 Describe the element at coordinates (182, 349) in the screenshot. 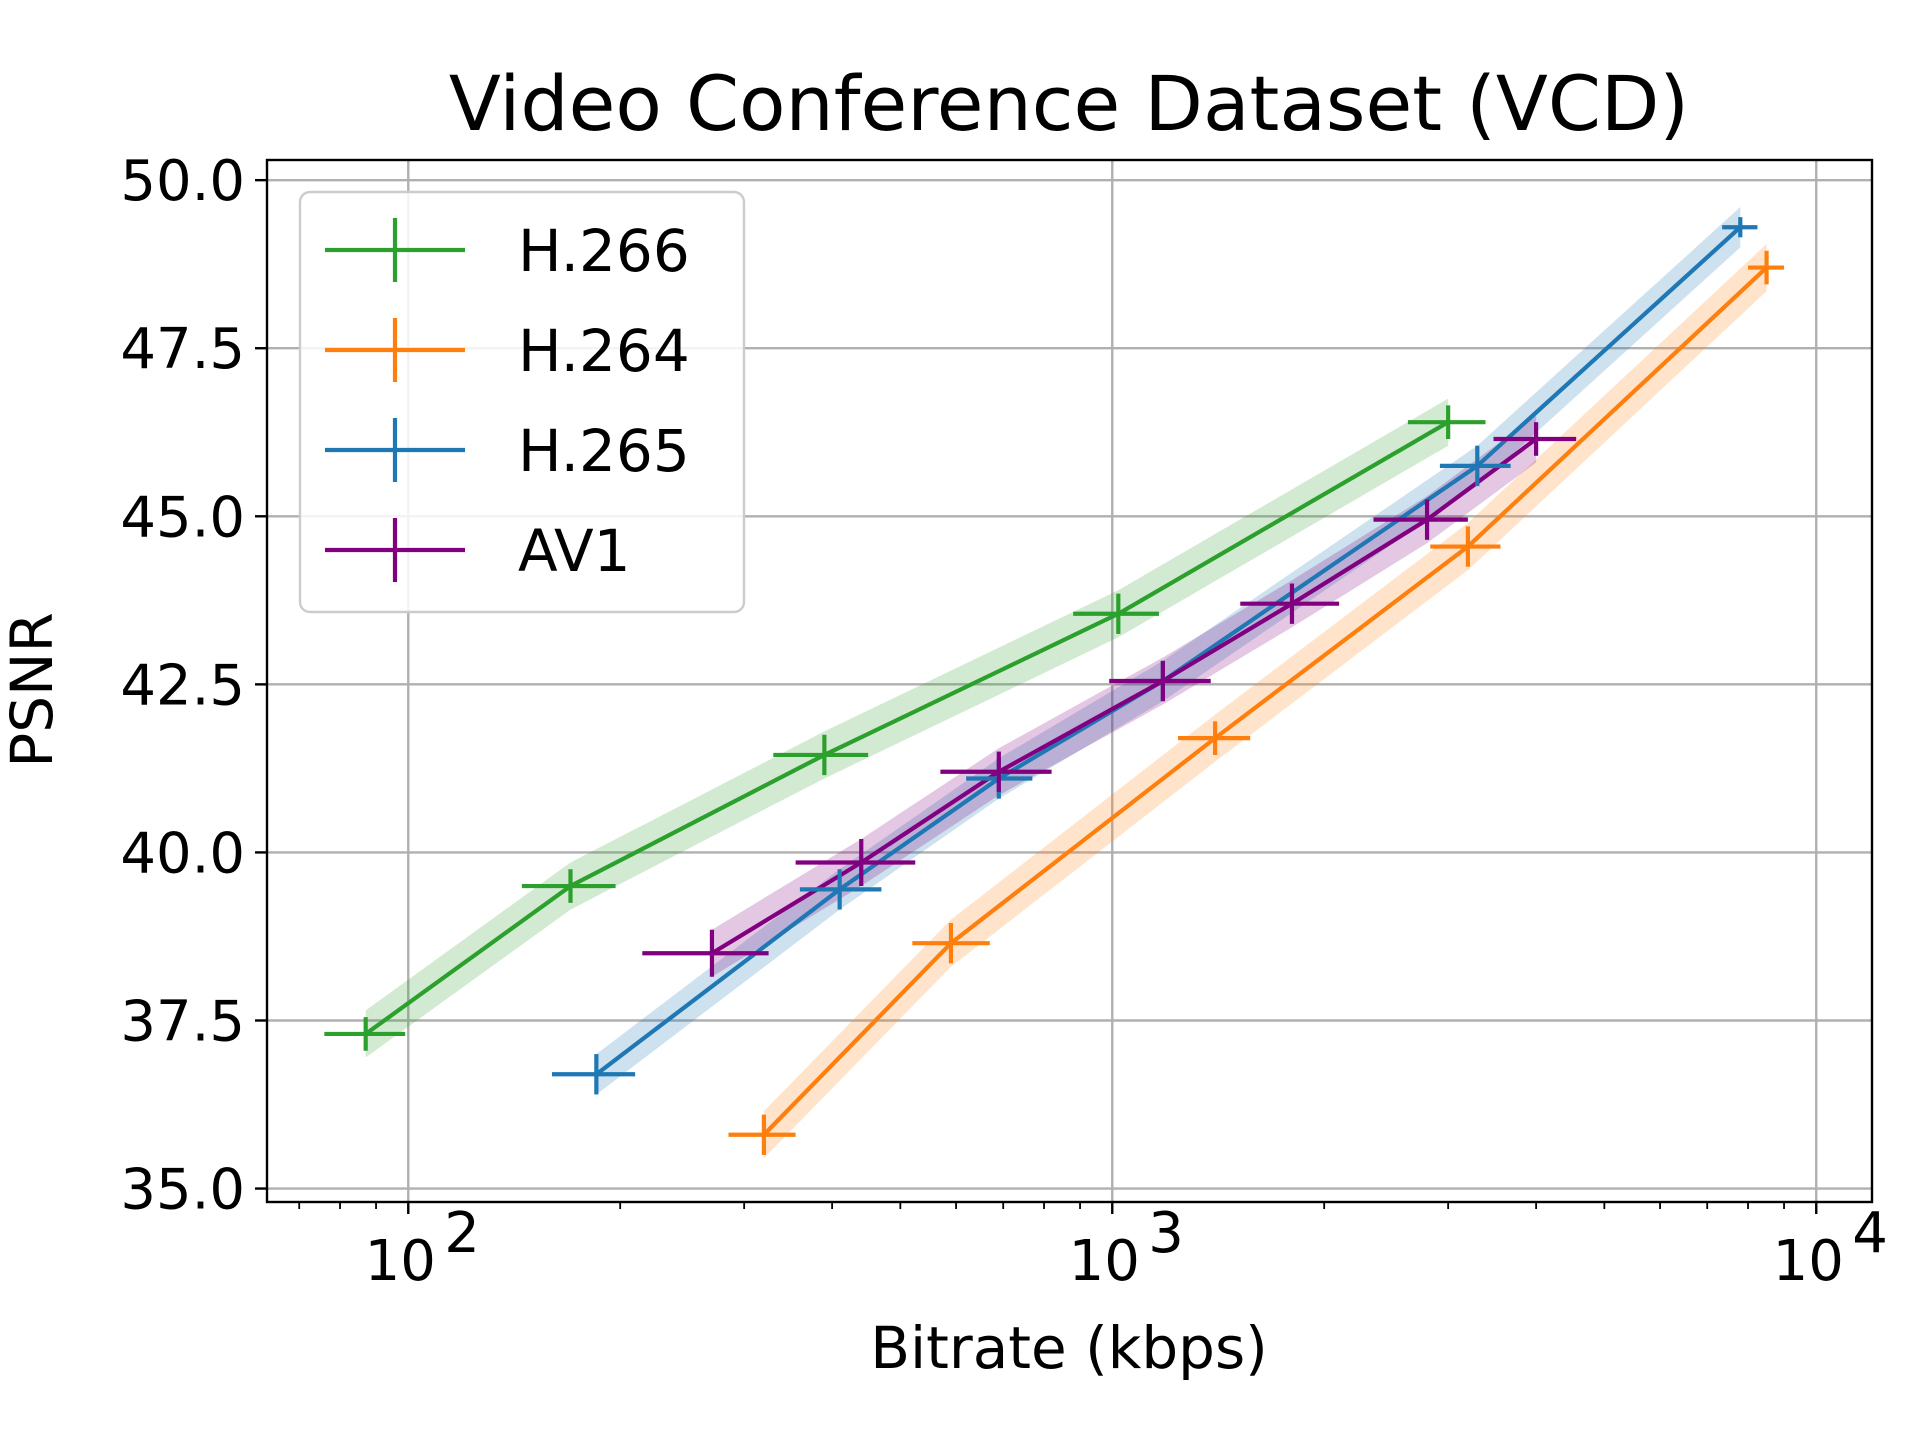

I see `y-tick-label: 47.5` at that location.